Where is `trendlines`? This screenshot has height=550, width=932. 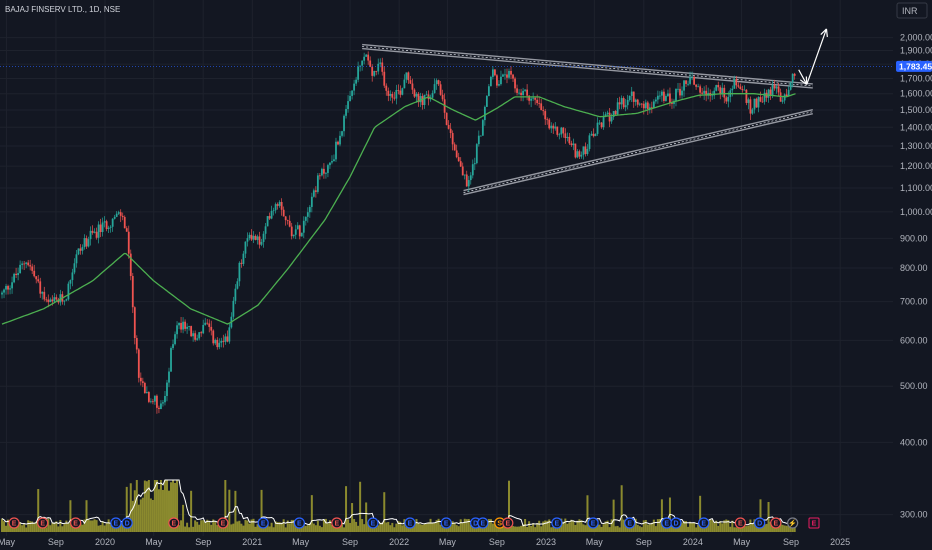
trendlines is located at coordinates (587, 119).